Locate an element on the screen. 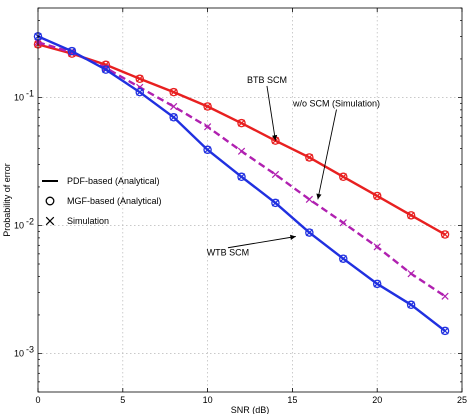 The height and width of the screenshot is (414, 474). x-tick-label: 5 is located at coordinates (122, 400).